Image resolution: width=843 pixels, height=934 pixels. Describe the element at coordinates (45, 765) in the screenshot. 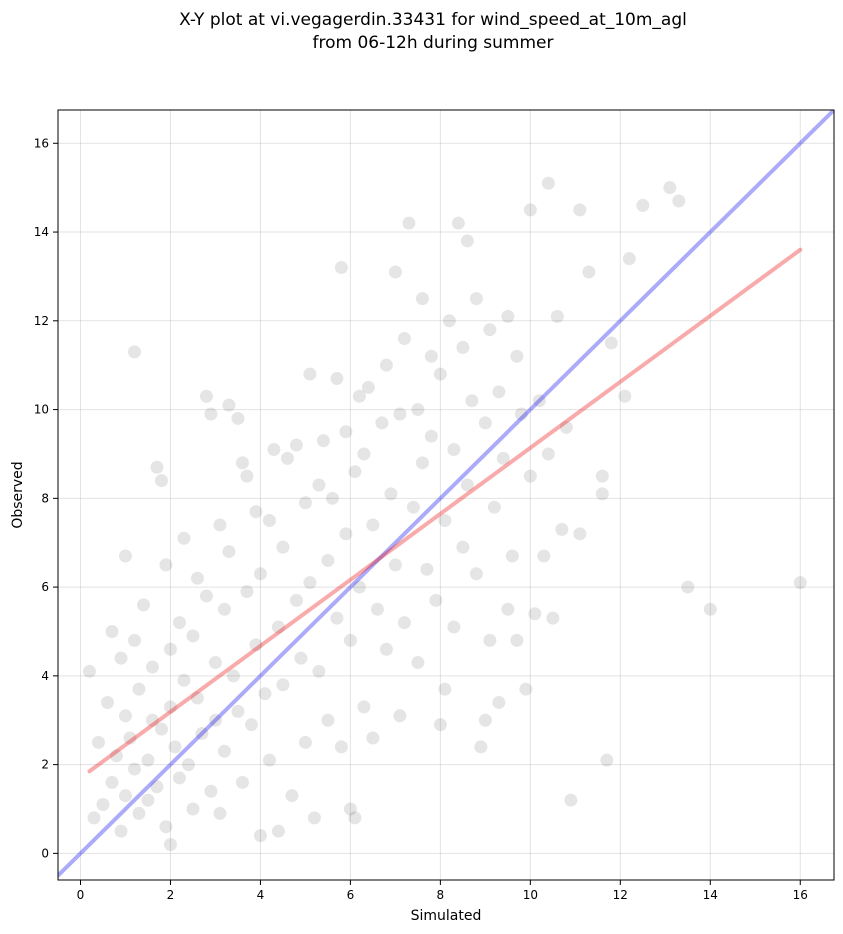

I see `y-tick-label: 2` at that location.